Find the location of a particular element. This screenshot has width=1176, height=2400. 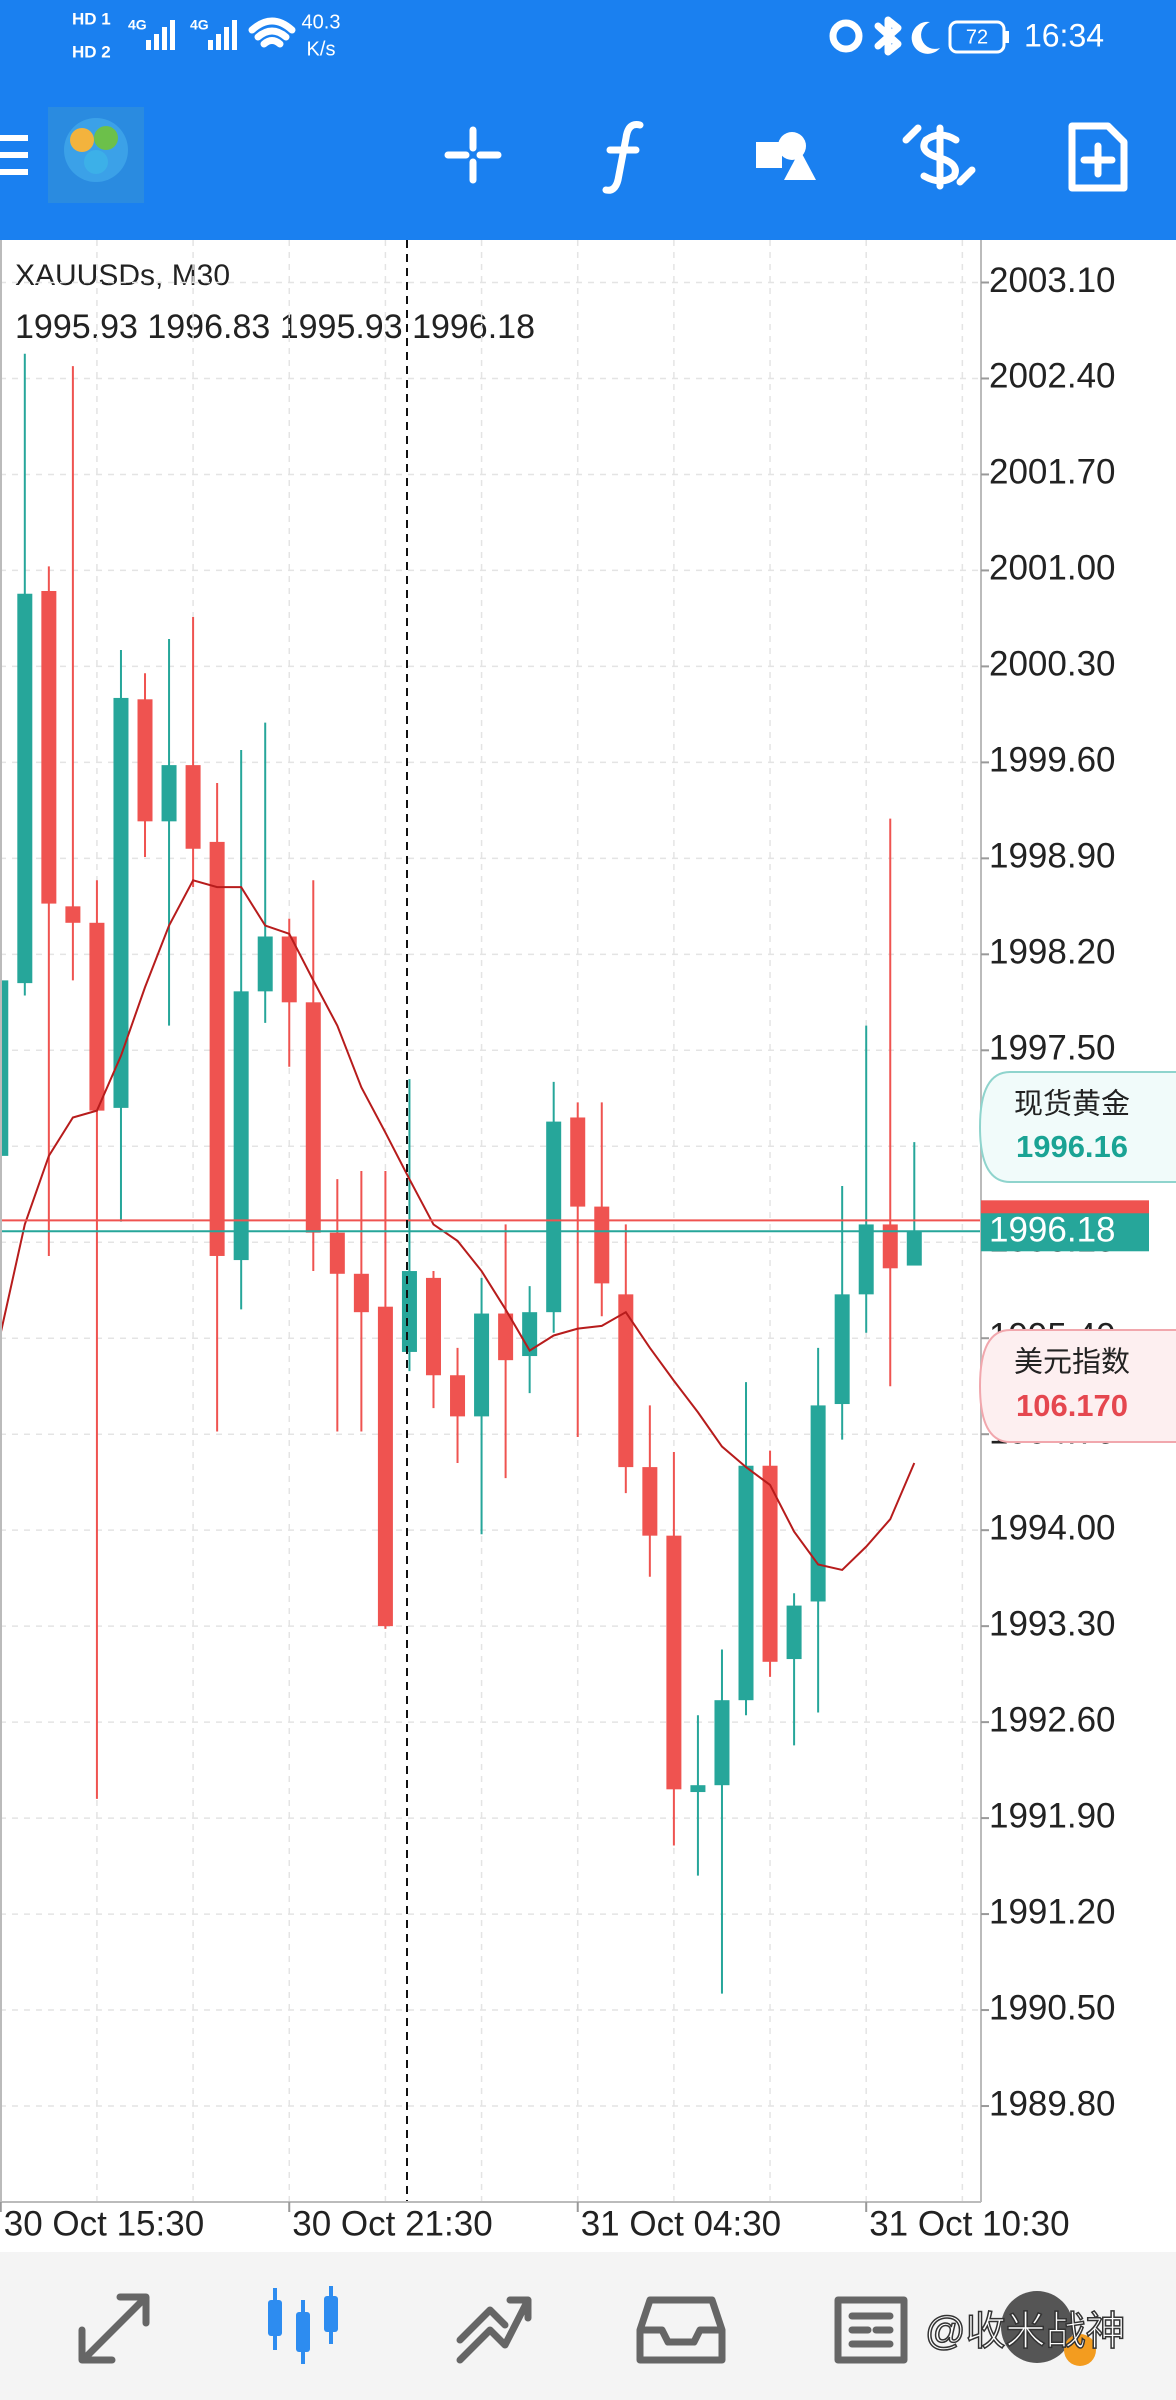

y-tick-label: 2002.40 is located at coordinates (1052, 376).